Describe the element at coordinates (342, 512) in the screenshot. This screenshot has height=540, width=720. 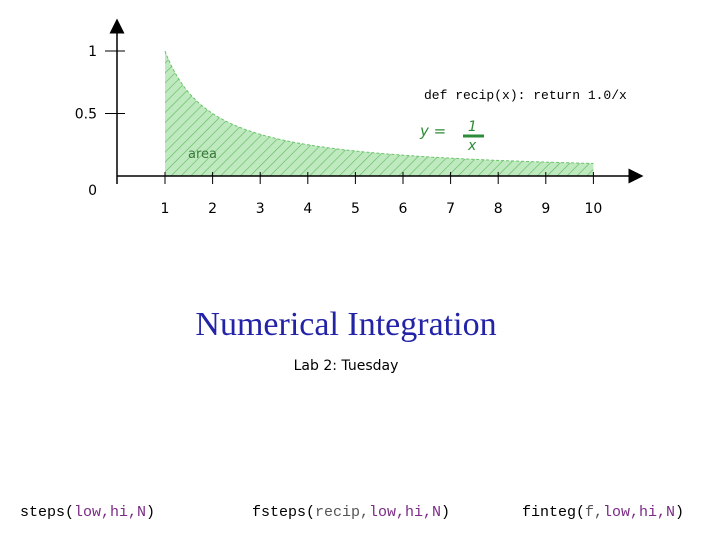
I see `fsteps-first-arg: recip,` at that location.